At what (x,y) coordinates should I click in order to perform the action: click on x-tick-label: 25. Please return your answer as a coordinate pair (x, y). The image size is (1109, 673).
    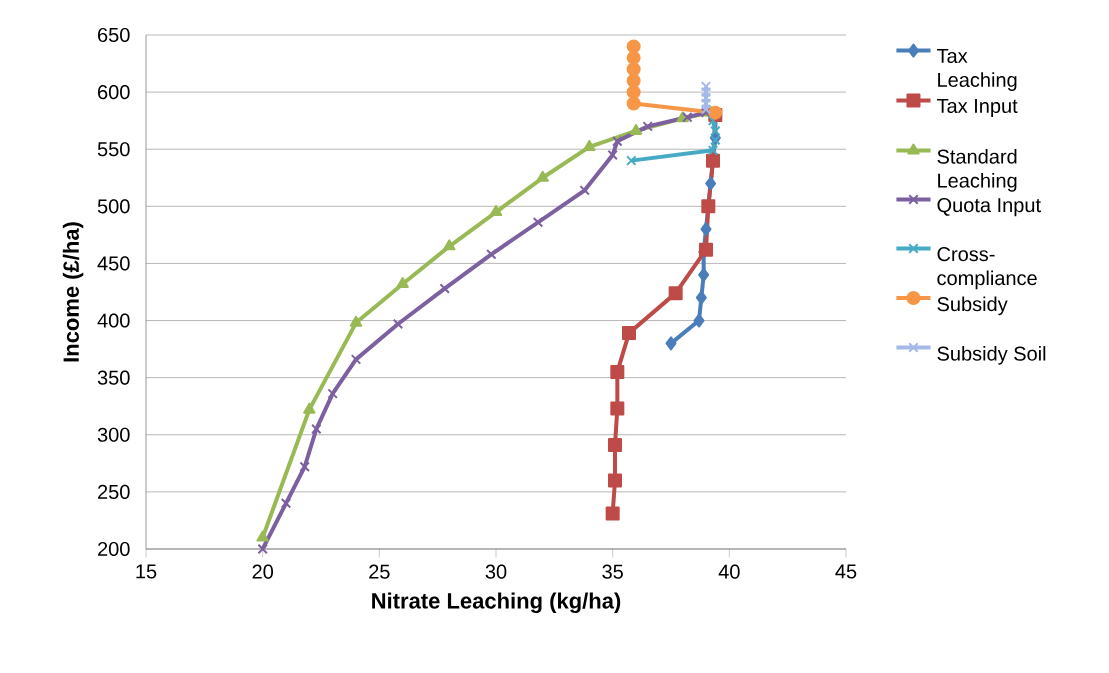
    Looking at the image, I should click on (379, 571).